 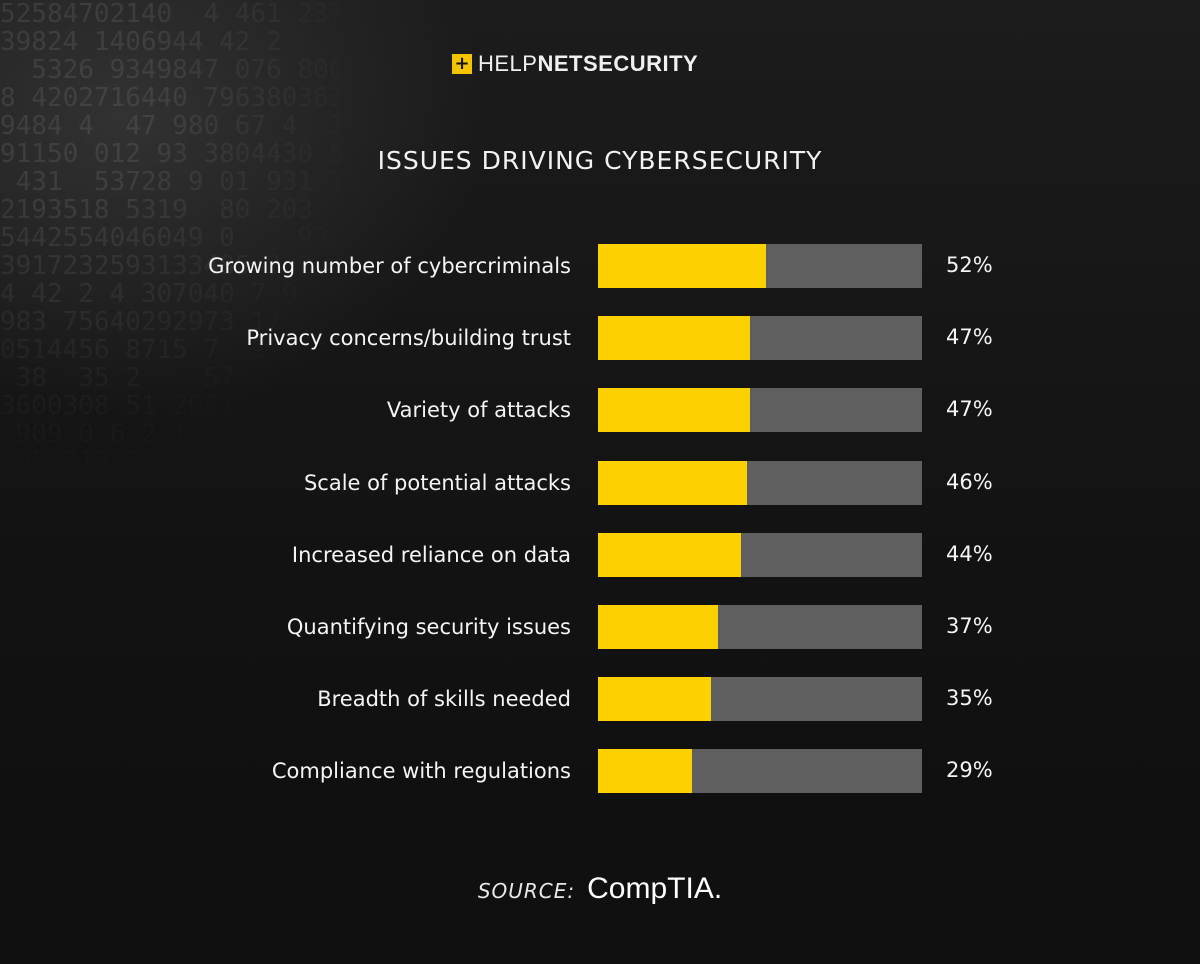 I want to click on category-label: Quantifying security issues, so click(x=428, y=627).